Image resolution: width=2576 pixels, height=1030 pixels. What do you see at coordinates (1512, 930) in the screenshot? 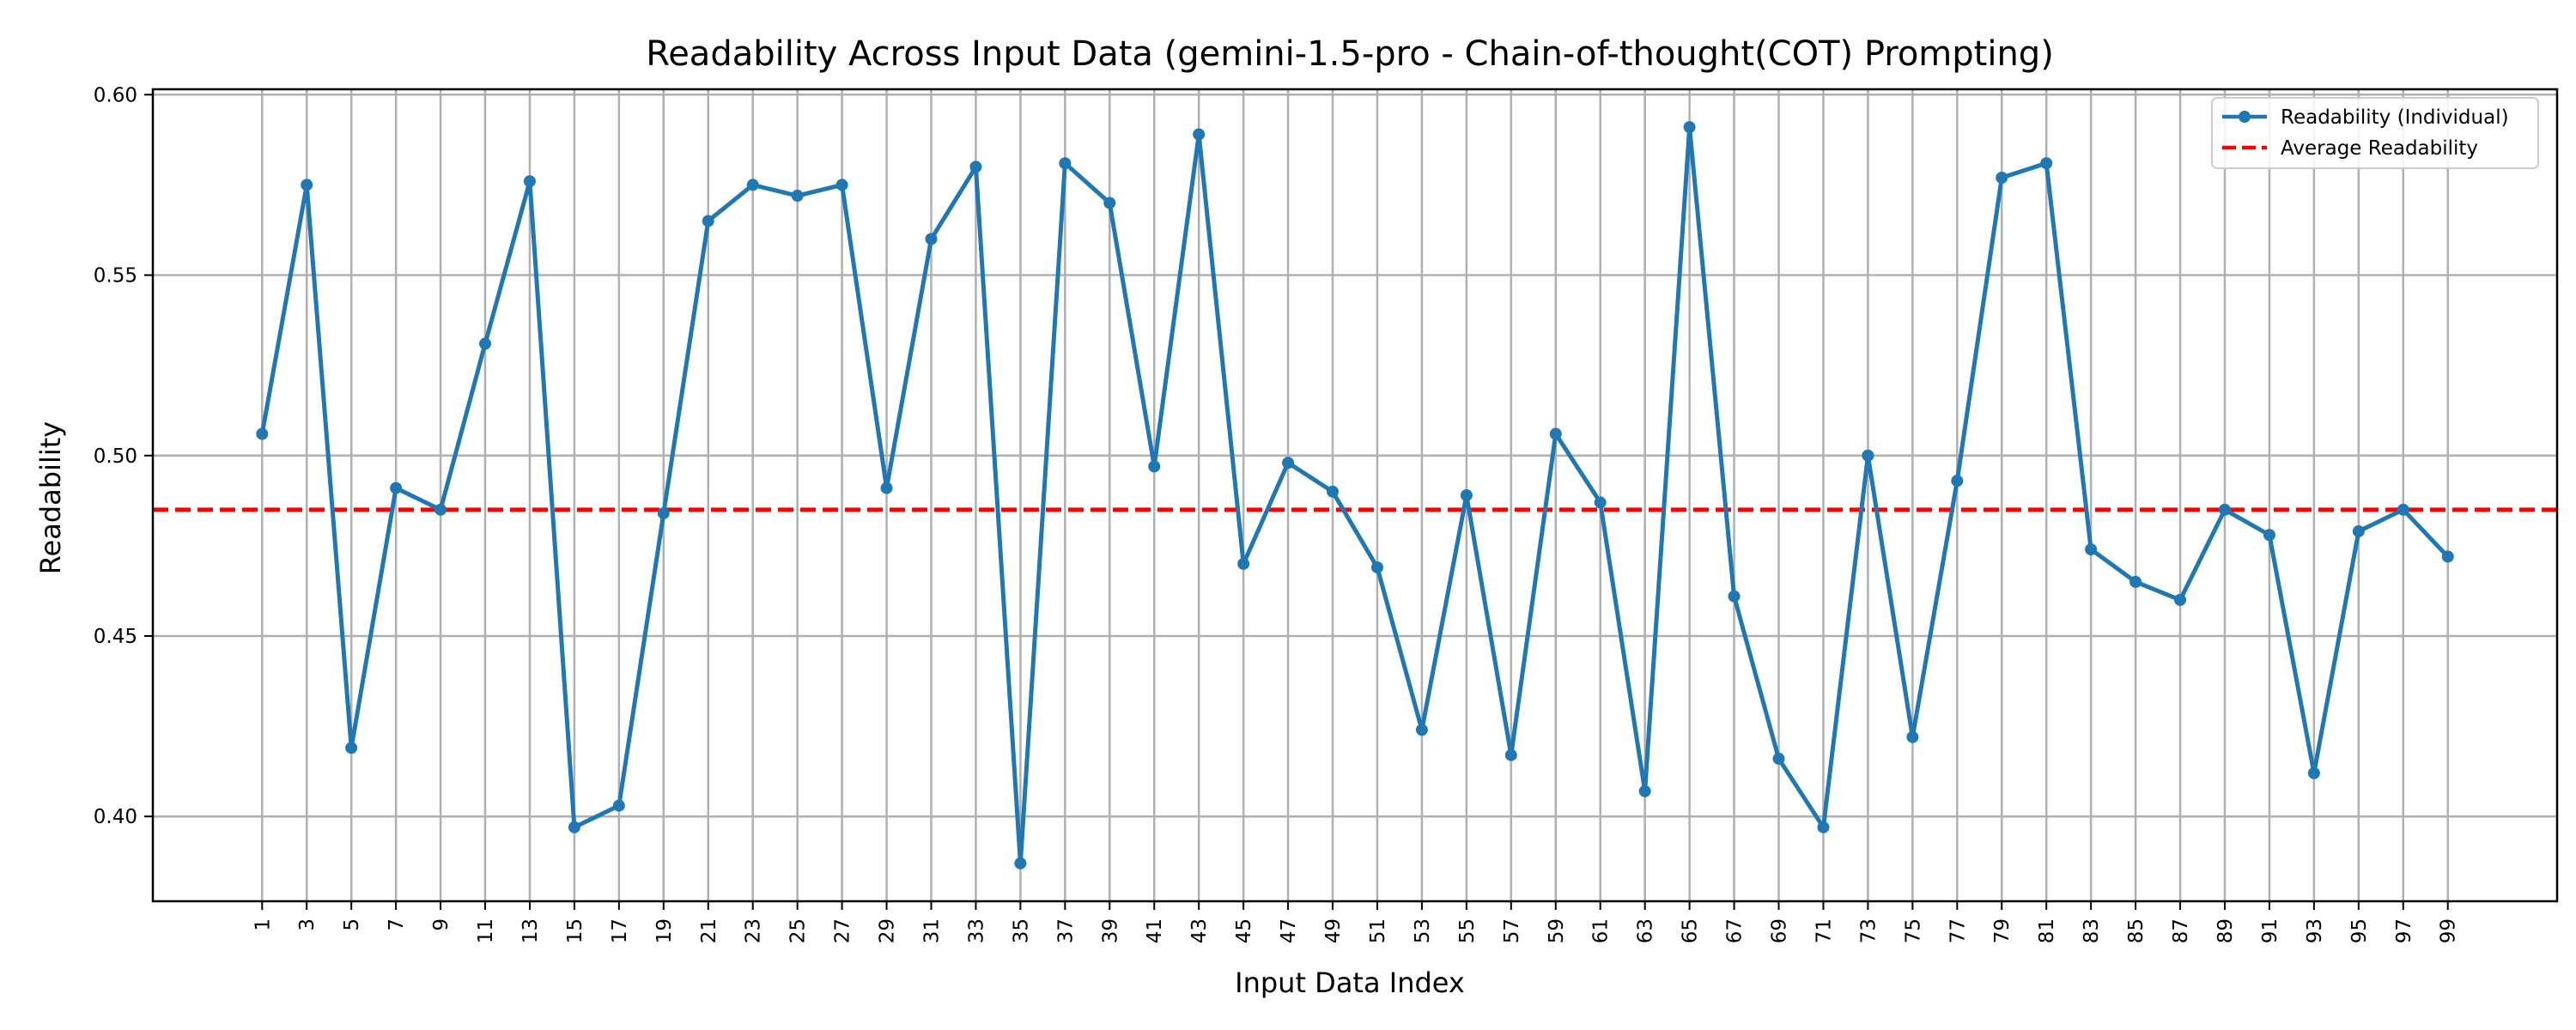
I see `x-tick-label: 57` at bounding box center [1512, 930].